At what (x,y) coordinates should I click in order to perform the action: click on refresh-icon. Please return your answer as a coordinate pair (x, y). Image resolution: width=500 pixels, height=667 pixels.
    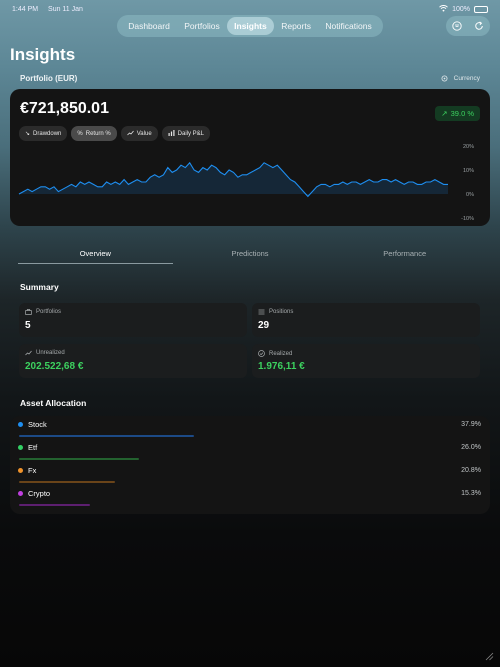
    Looking at the image, I should click on (479, 26).